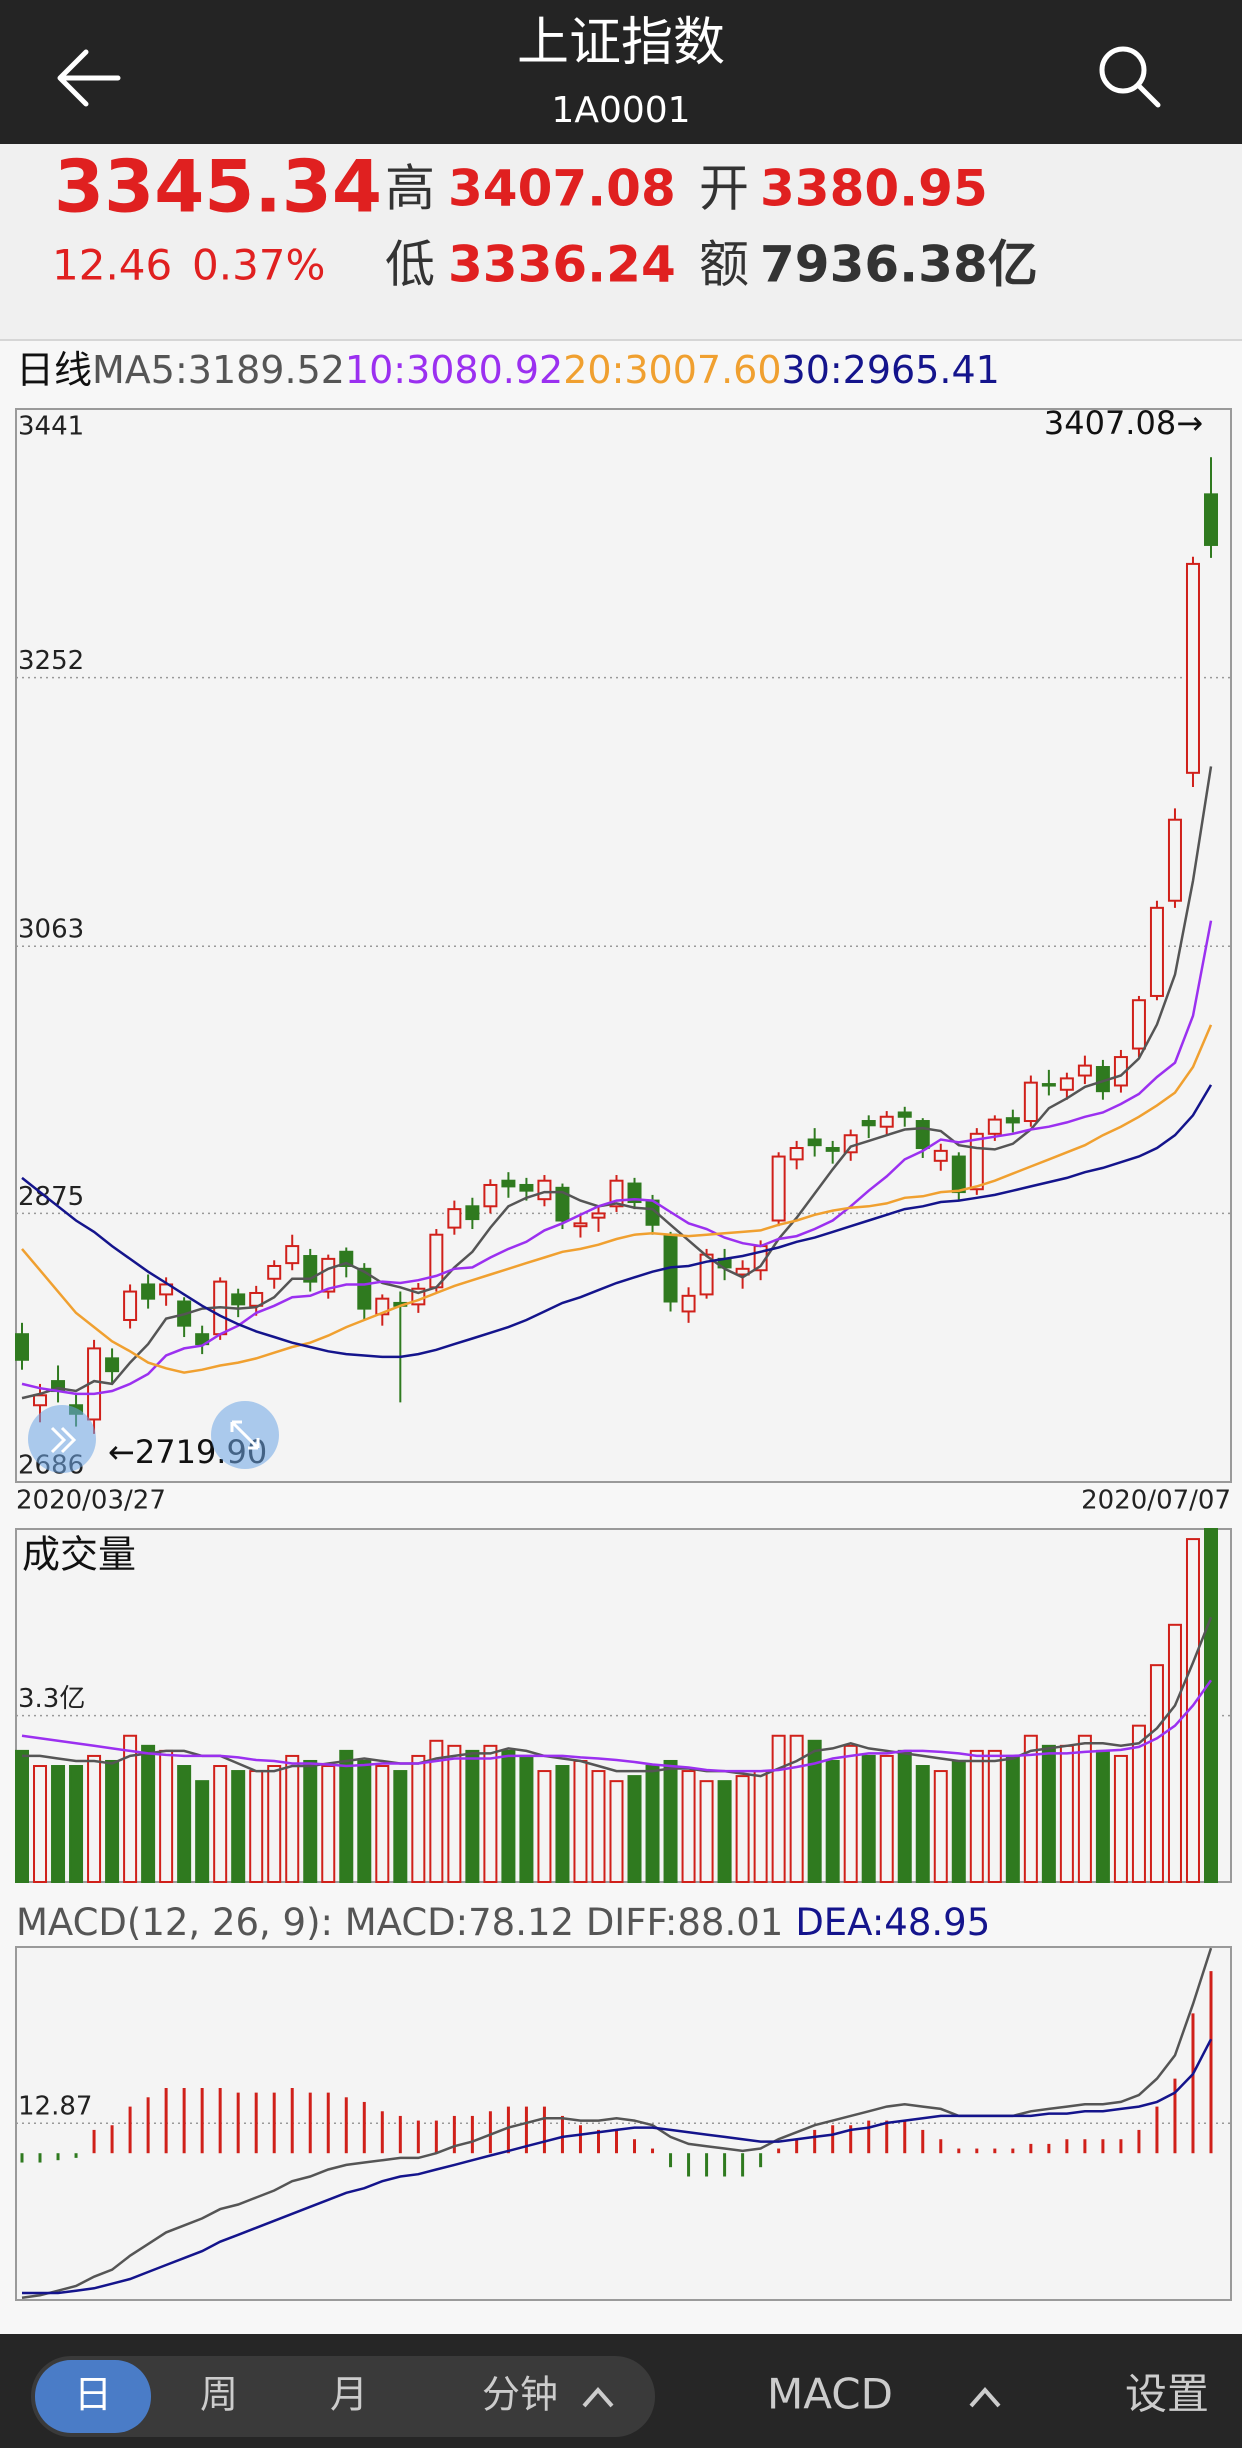 The image size is (1242, 2448). I want to click on macd-label: MACD(12, 26, 9): MACD:78.12 DIFF:88.01, so click(399, 1922).